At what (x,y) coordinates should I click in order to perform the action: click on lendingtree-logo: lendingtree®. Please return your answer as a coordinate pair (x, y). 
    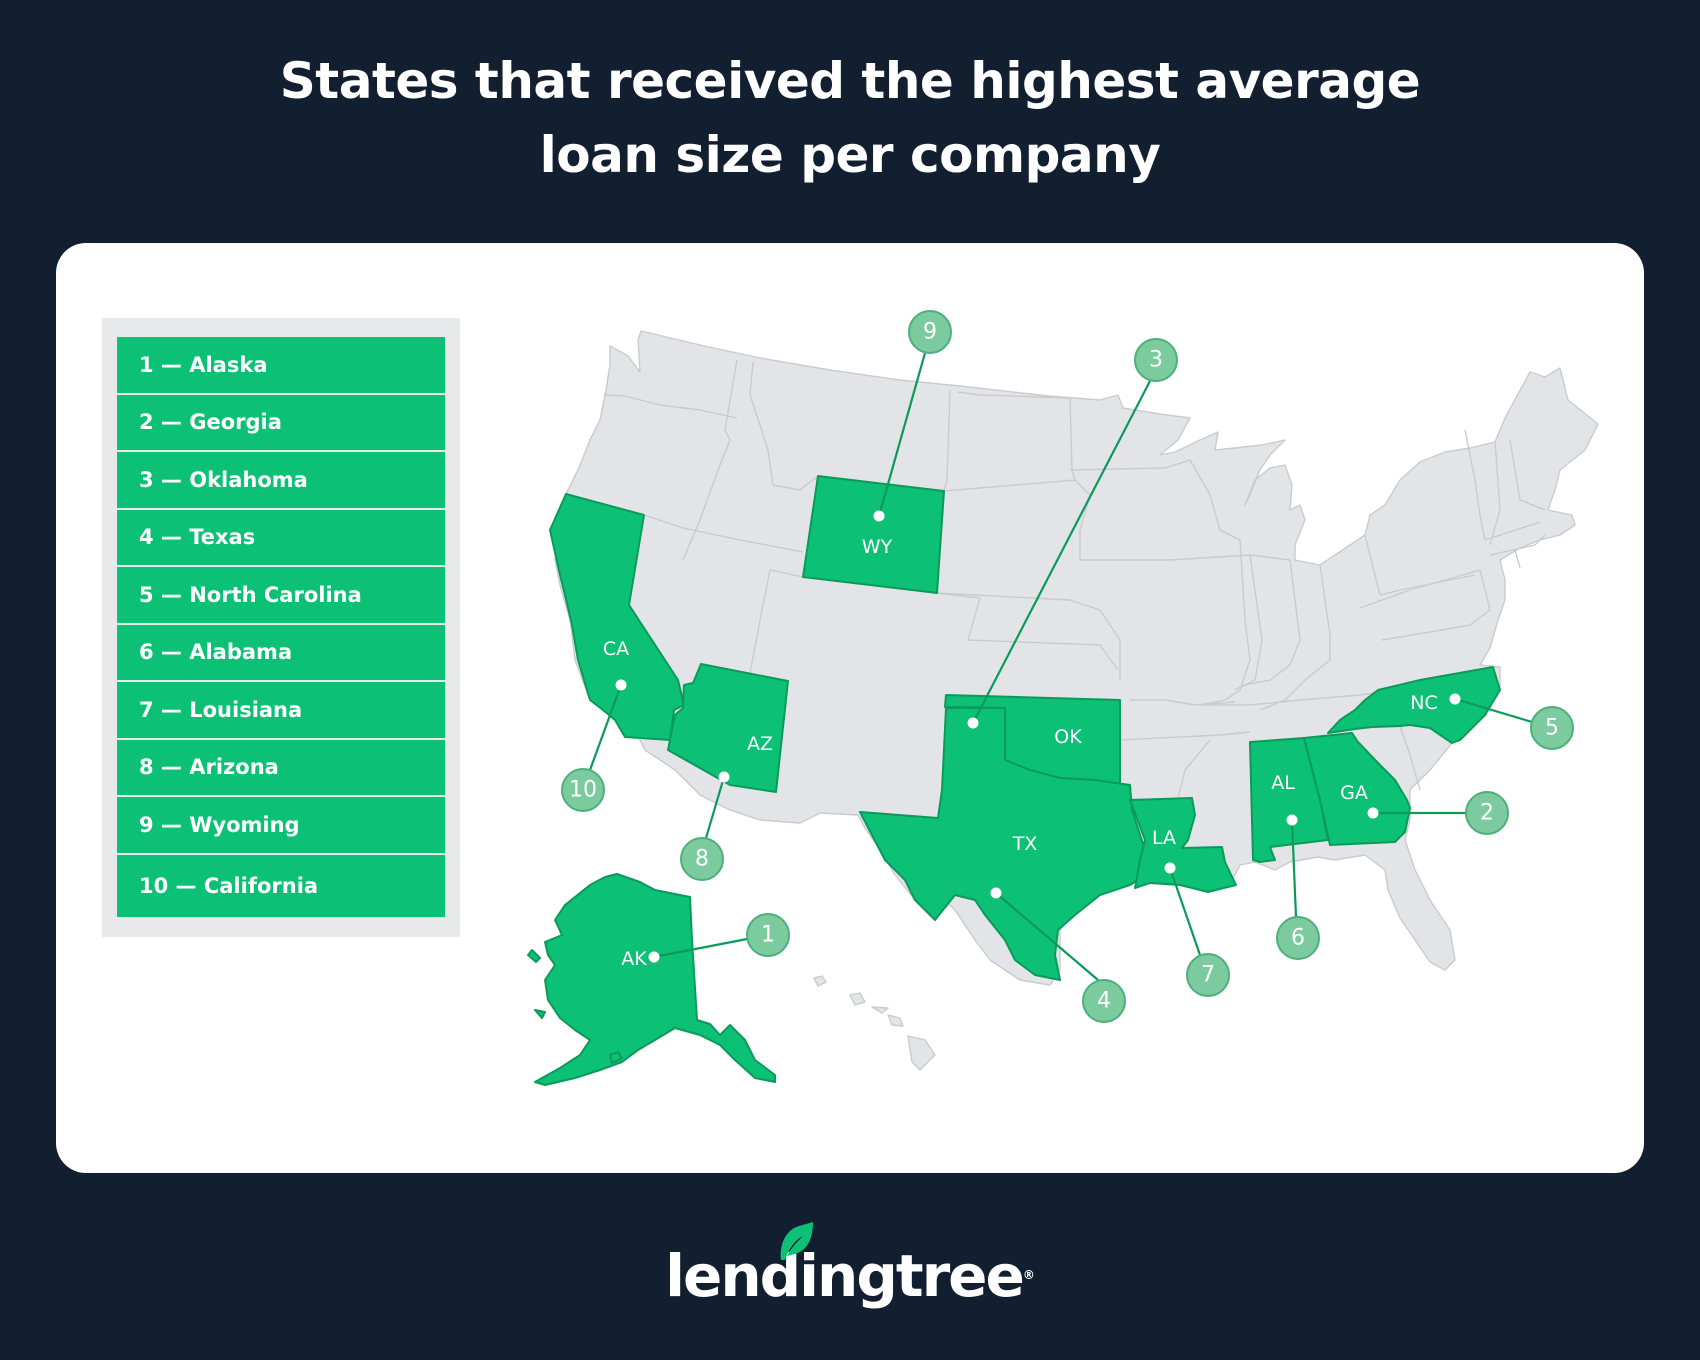
    Looking at the image, I should click on (850, 1266).